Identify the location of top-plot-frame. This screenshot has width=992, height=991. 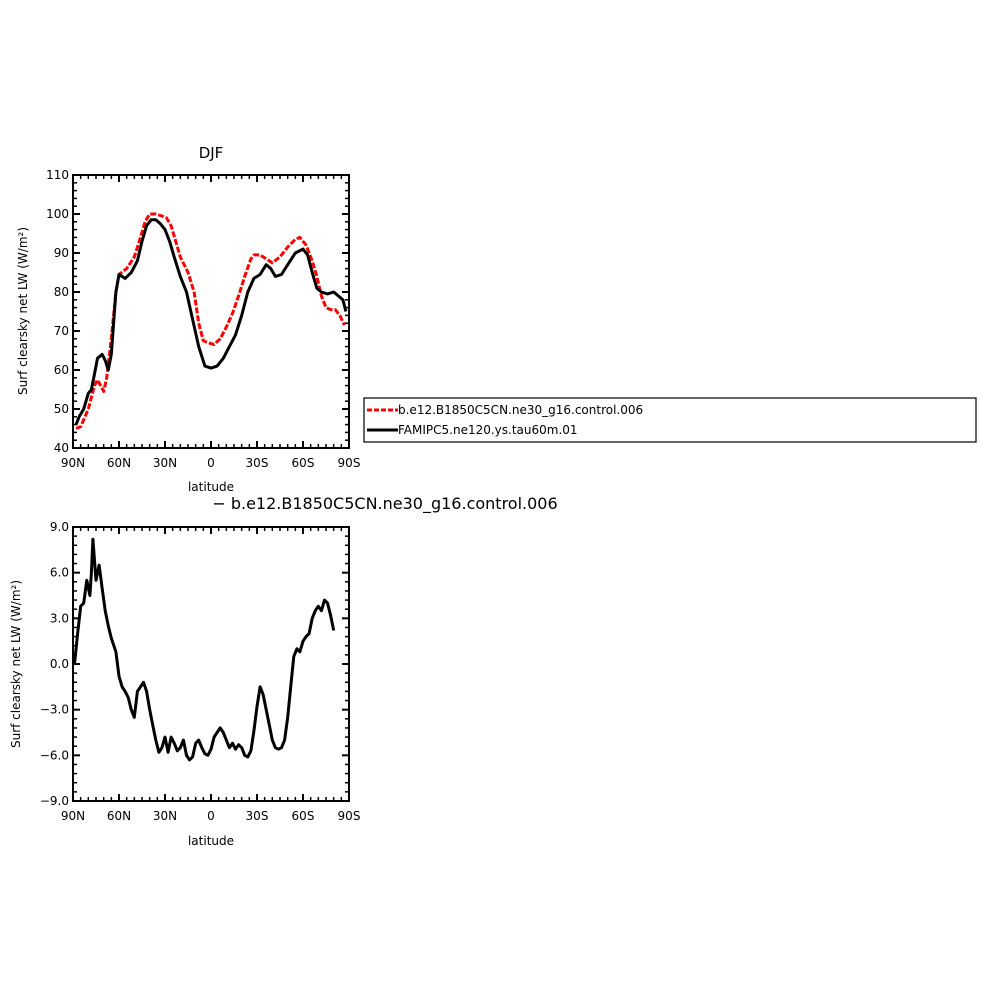
(211, 311).